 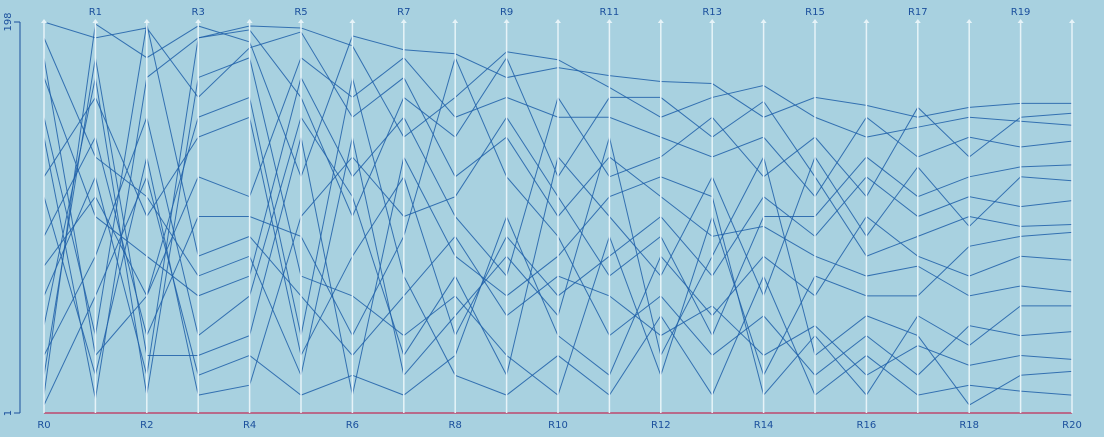 What do you see at coordinates (198, 12) in the screenshot?
I see `axis-label: R3` at bounding box center [198, 12].